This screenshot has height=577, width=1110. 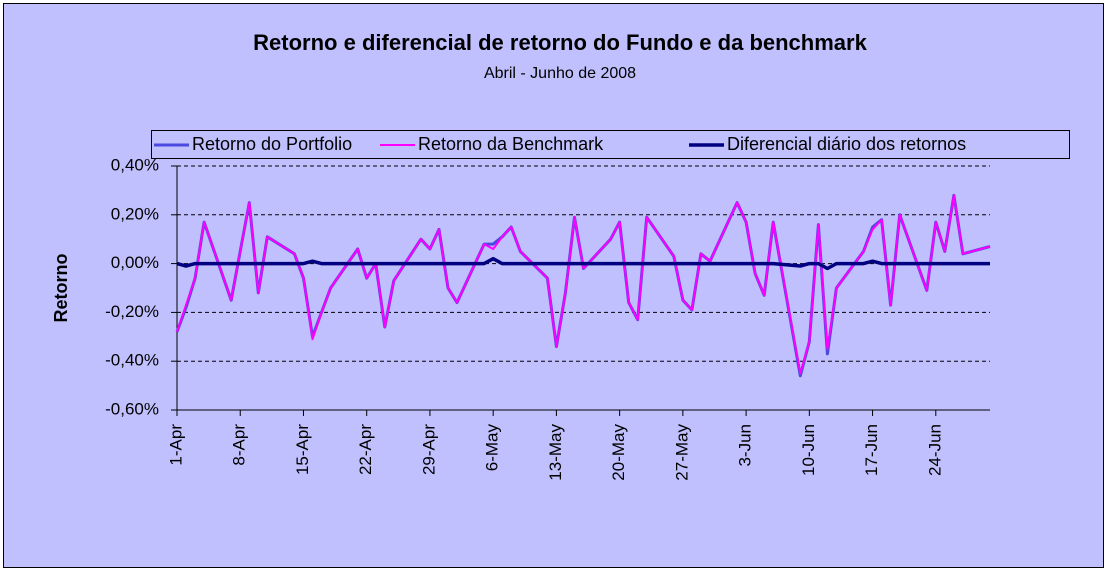 What do you see at coordinates (302, 449) in the screenshot?
I see `x-tick-label: 15-Apr` at bounding box center [302, 449].